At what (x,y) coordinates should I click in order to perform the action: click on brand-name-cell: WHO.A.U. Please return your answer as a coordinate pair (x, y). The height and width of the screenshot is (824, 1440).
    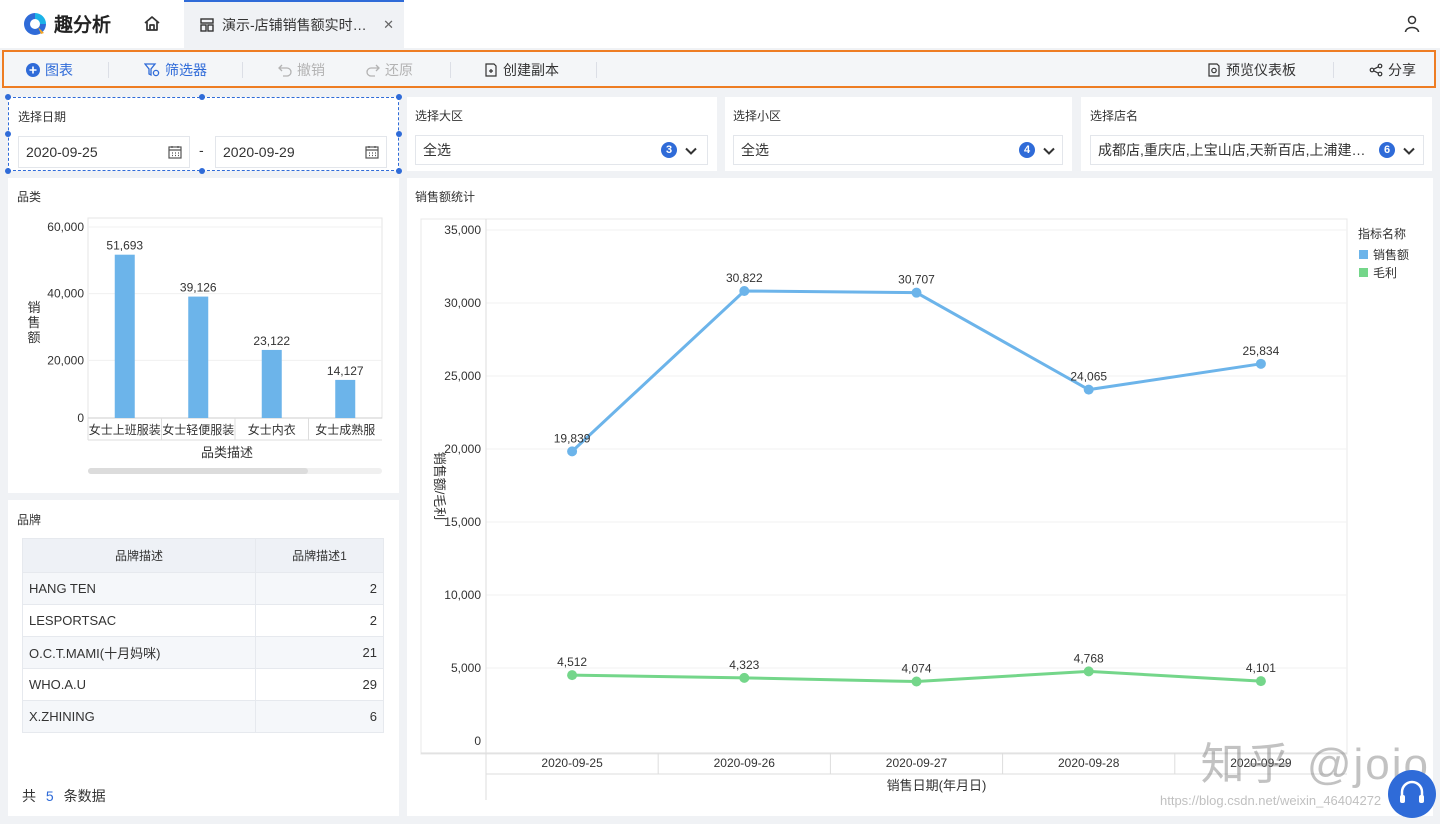
    Looking at the image, I should click on (139, 684).